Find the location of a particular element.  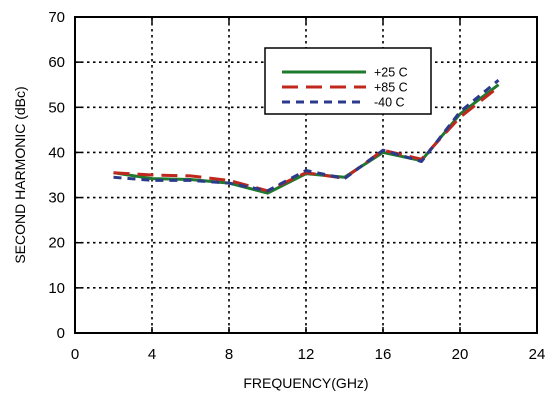

x-tick-label: 16 is located at coordinates (383, 354).